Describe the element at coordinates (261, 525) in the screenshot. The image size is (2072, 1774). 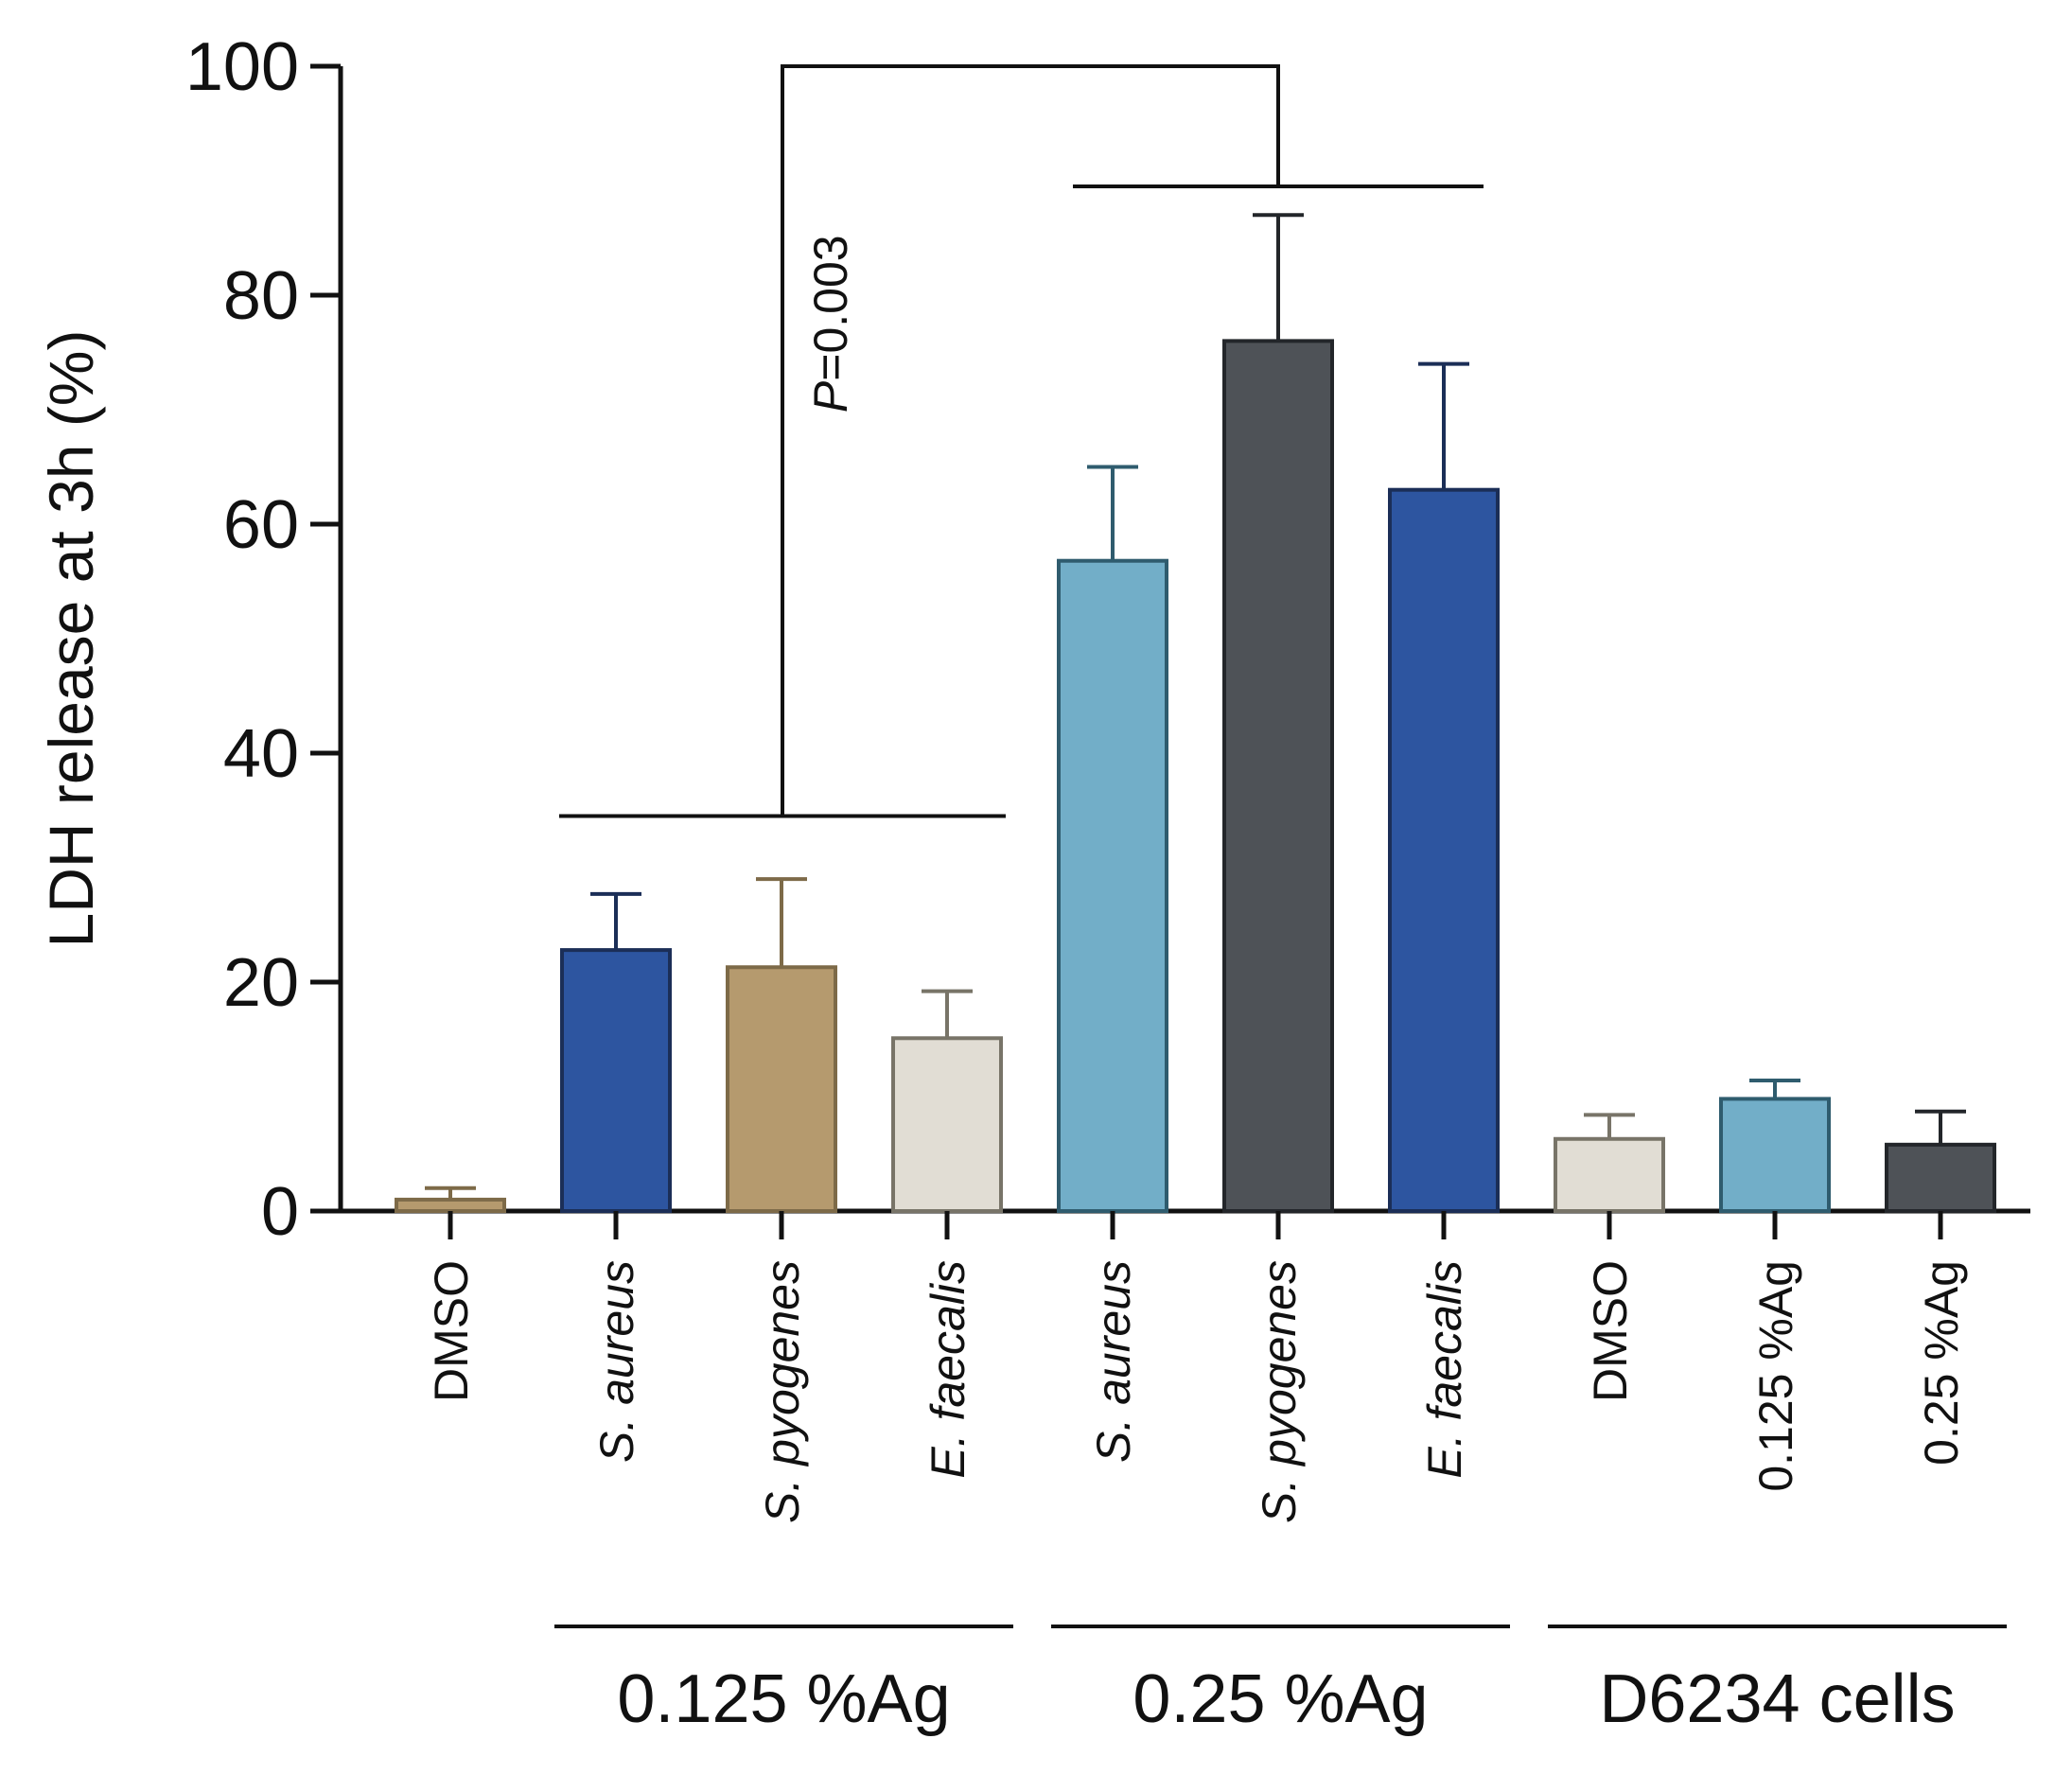
I see `y-tick-label: 60` at that location.